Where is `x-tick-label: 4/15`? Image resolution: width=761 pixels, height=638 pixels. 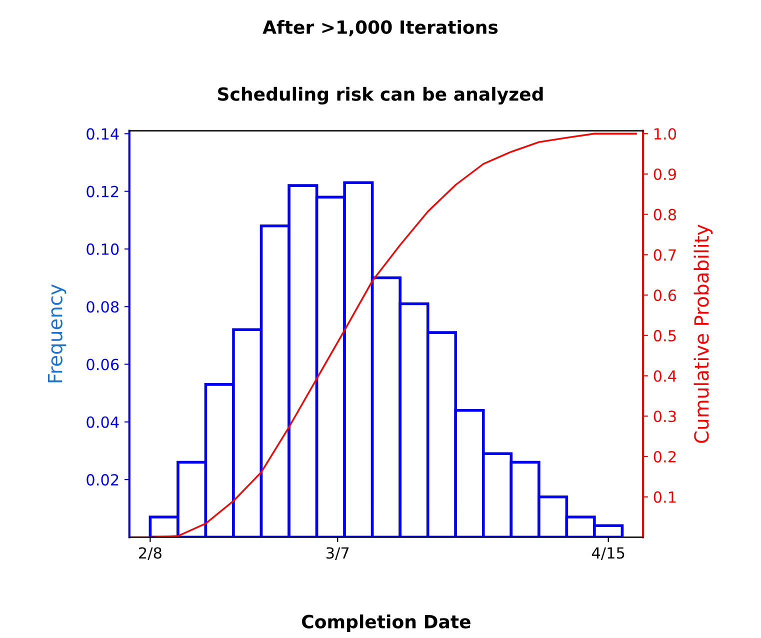 x-tick-label: 4/15 is located at coordinates (608, 553).